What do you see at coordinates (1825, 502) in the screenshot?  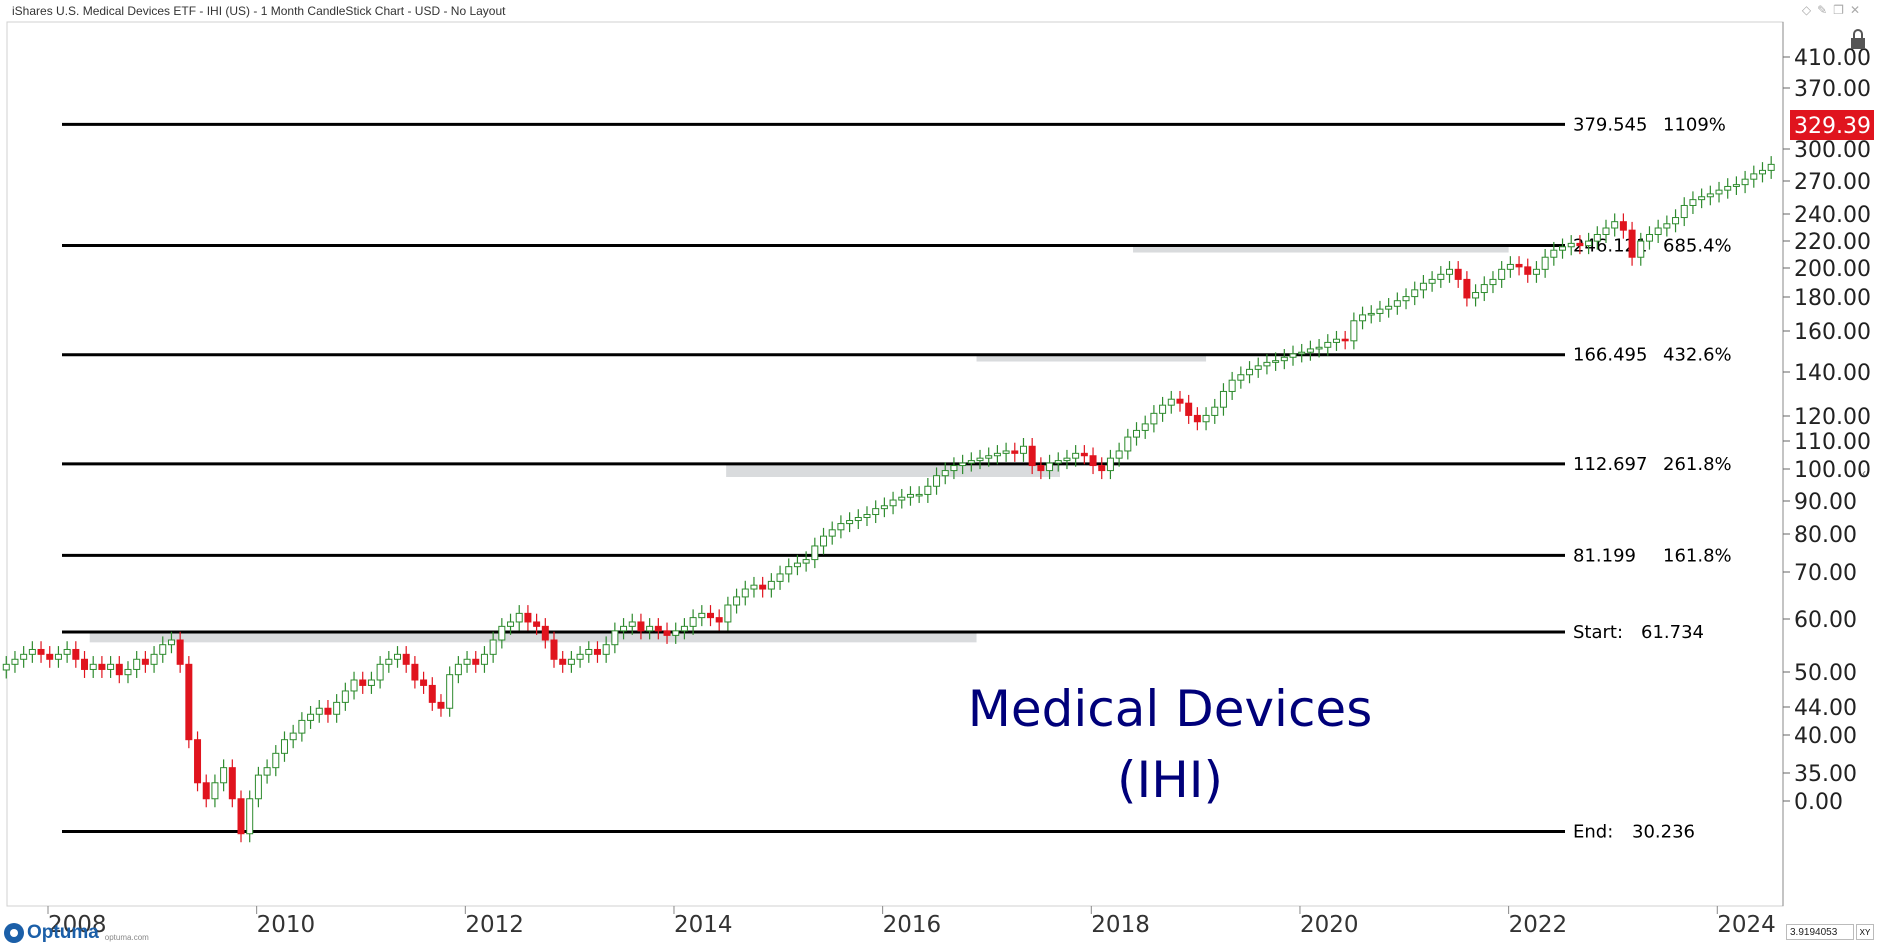 I see `y-tick-label: 90.00` at bounding box center [1825, 502].